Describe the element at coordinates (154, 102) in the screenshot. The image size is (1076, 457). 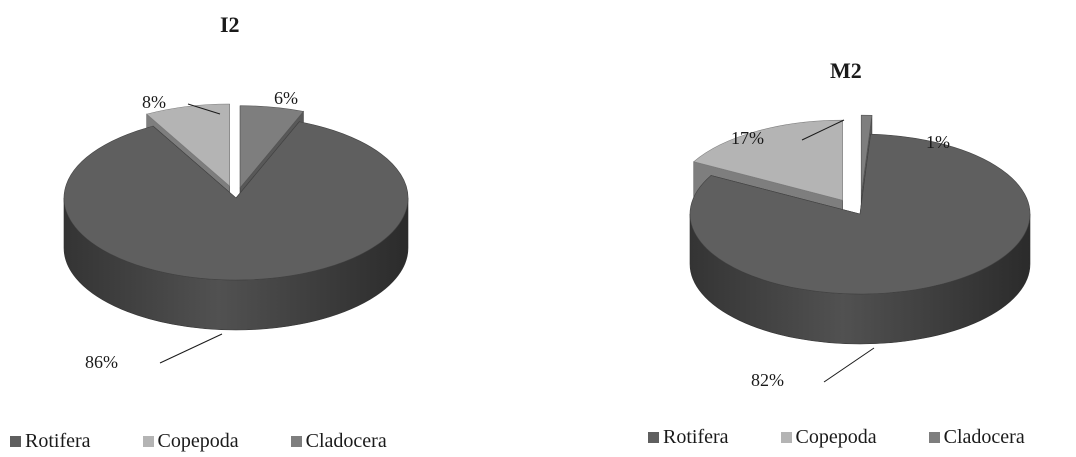
I see `data-label-copepoda: 8%` at that location.